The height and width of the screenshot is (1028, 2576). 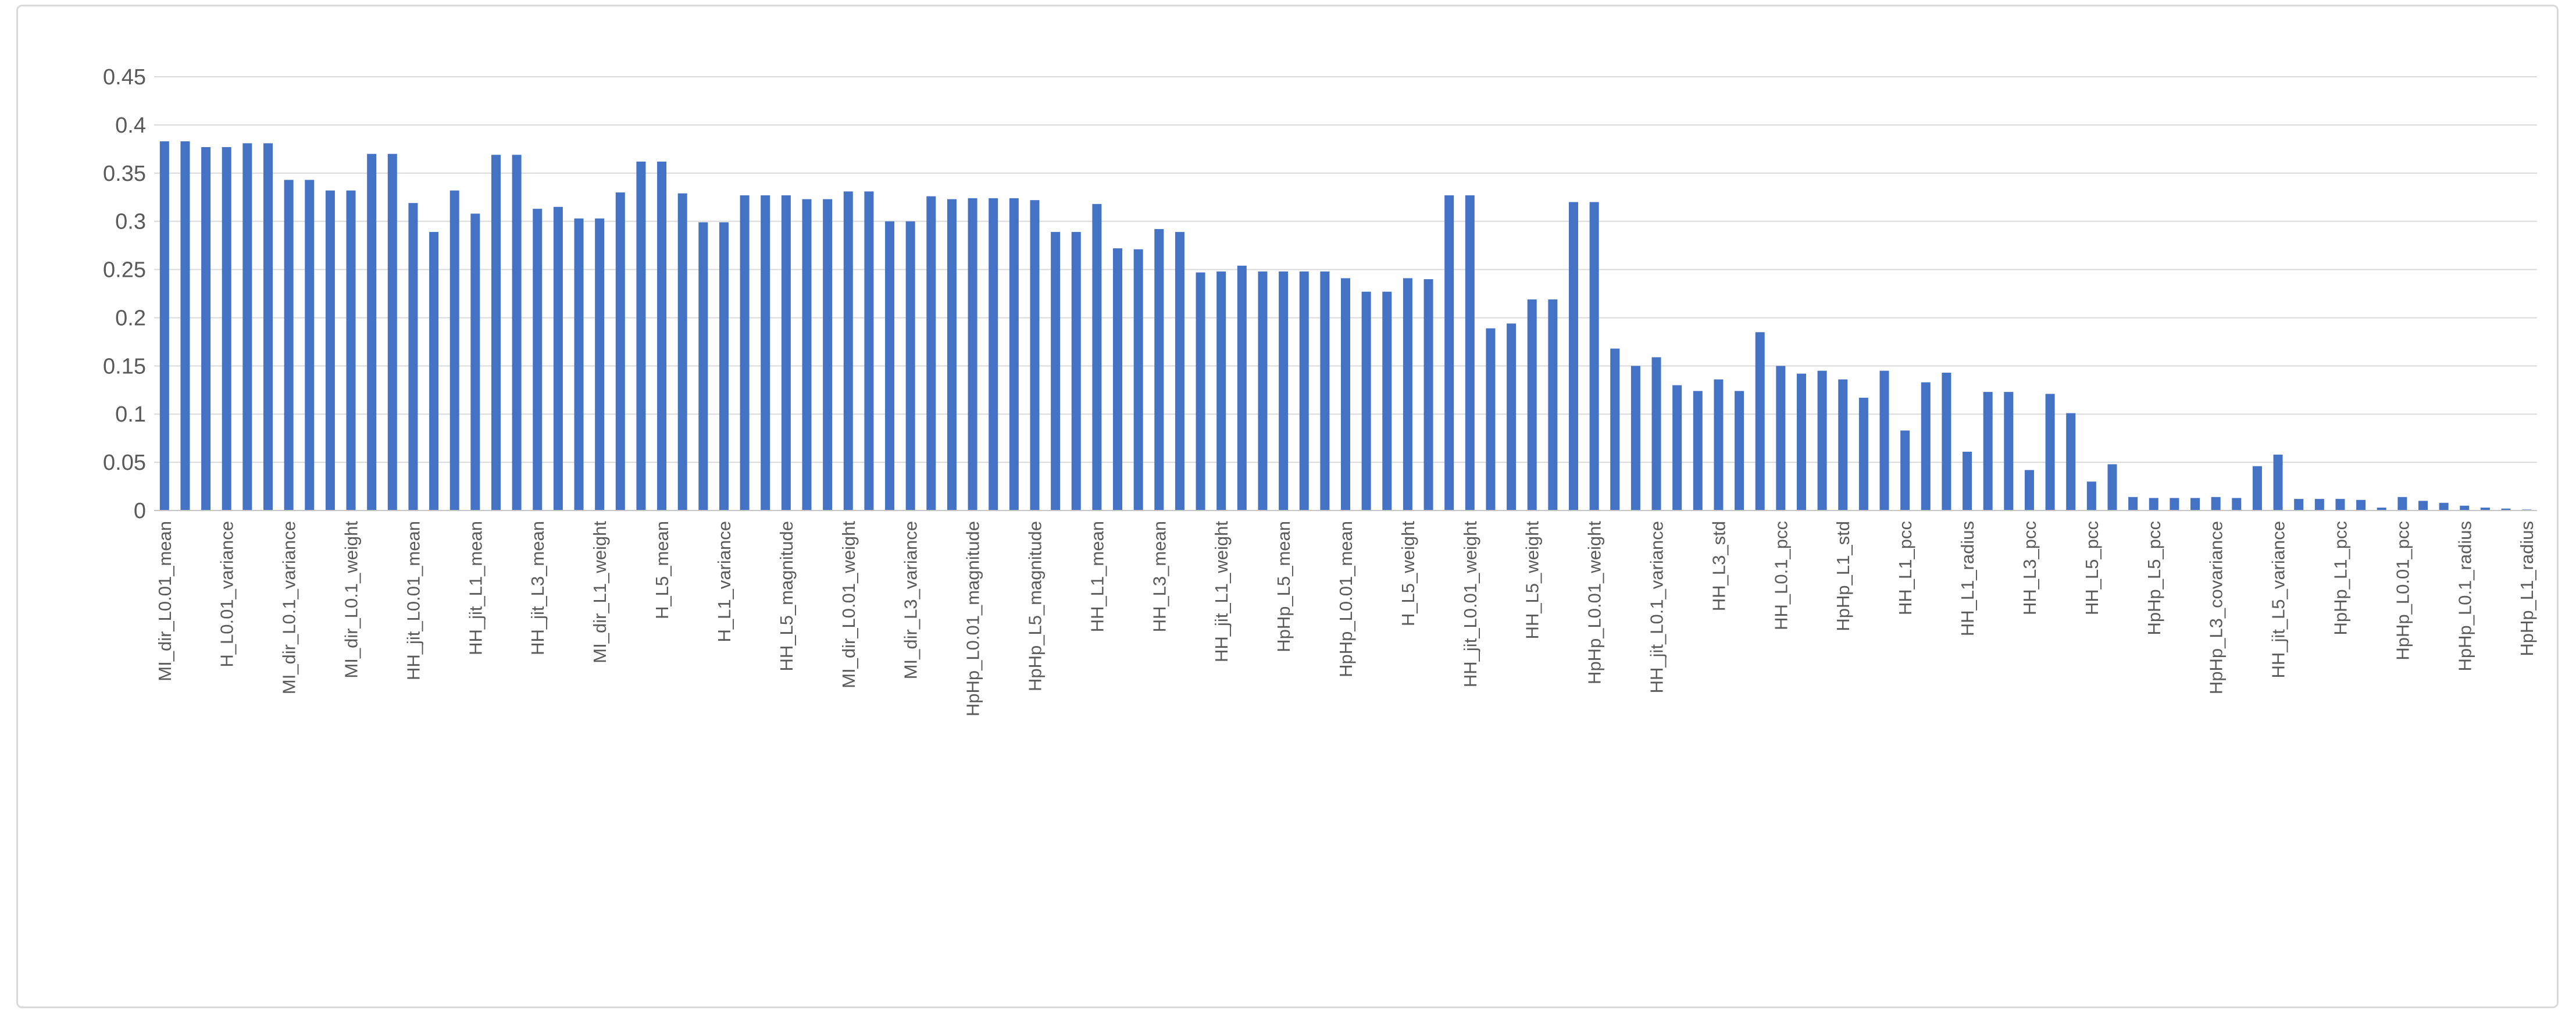 What do you see at coordinates (2403, 591) in the screenshot?
I see `x-tick-label: HpHp_L0.01_pcc` at bounding box center [2403, 591].